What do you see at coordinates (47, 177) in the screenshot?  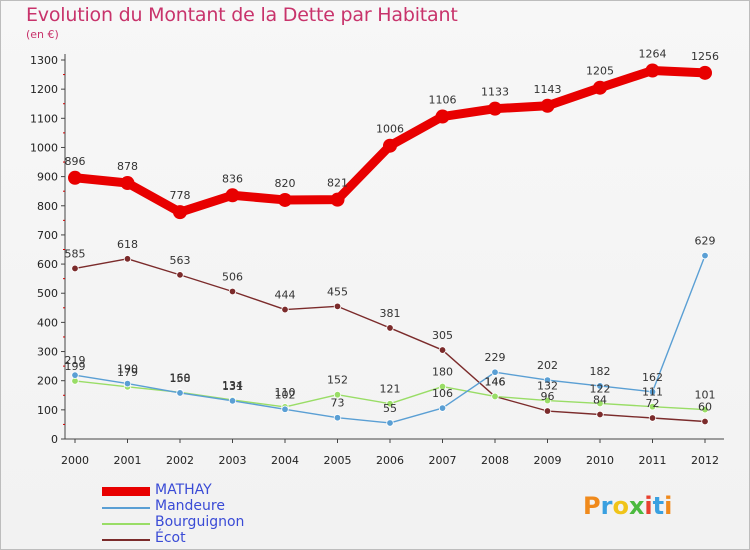 I see `y-tick-label: 900` at bounding box center [47, 177].